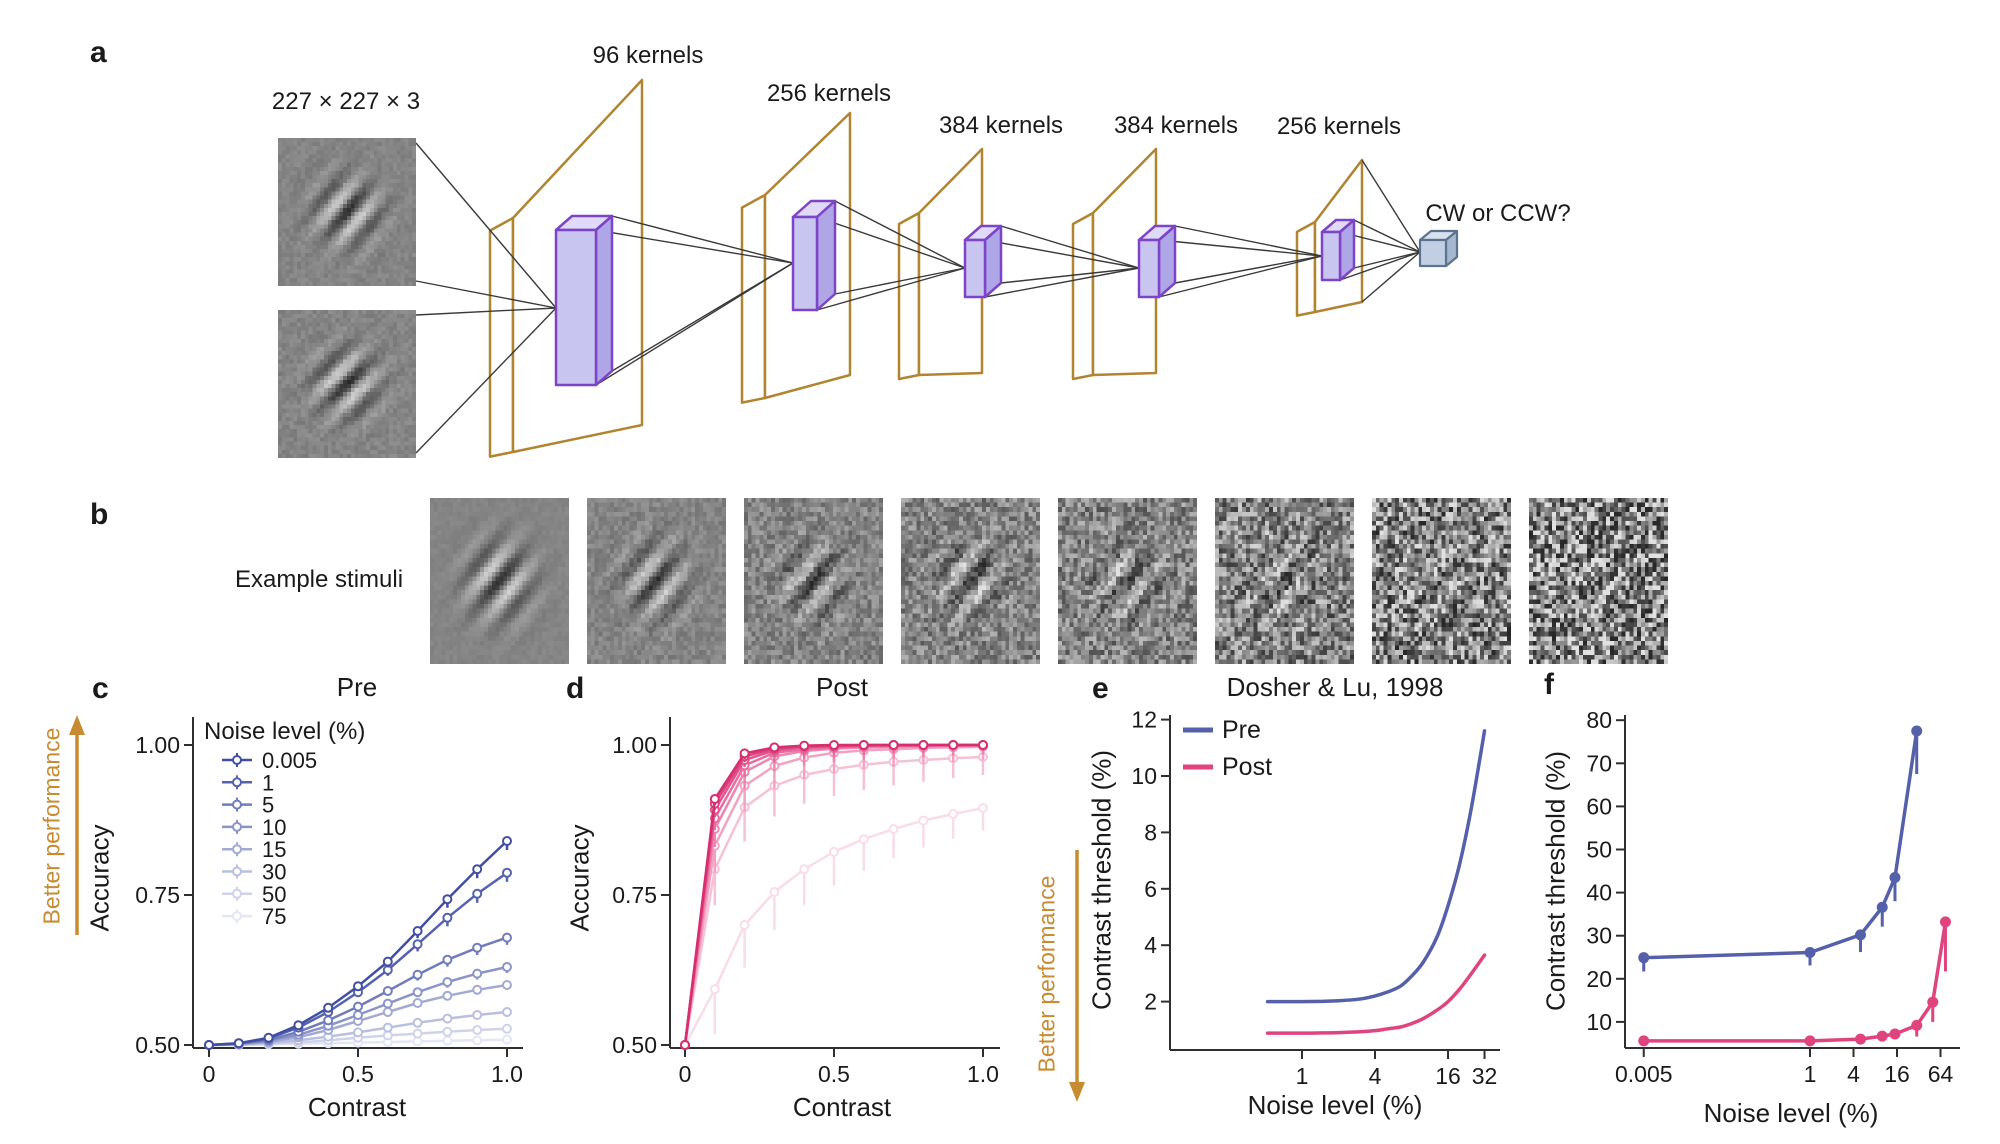  Describe the element at coordinates (1438, 248) in the screenshot. I see `output-cube` at that location.